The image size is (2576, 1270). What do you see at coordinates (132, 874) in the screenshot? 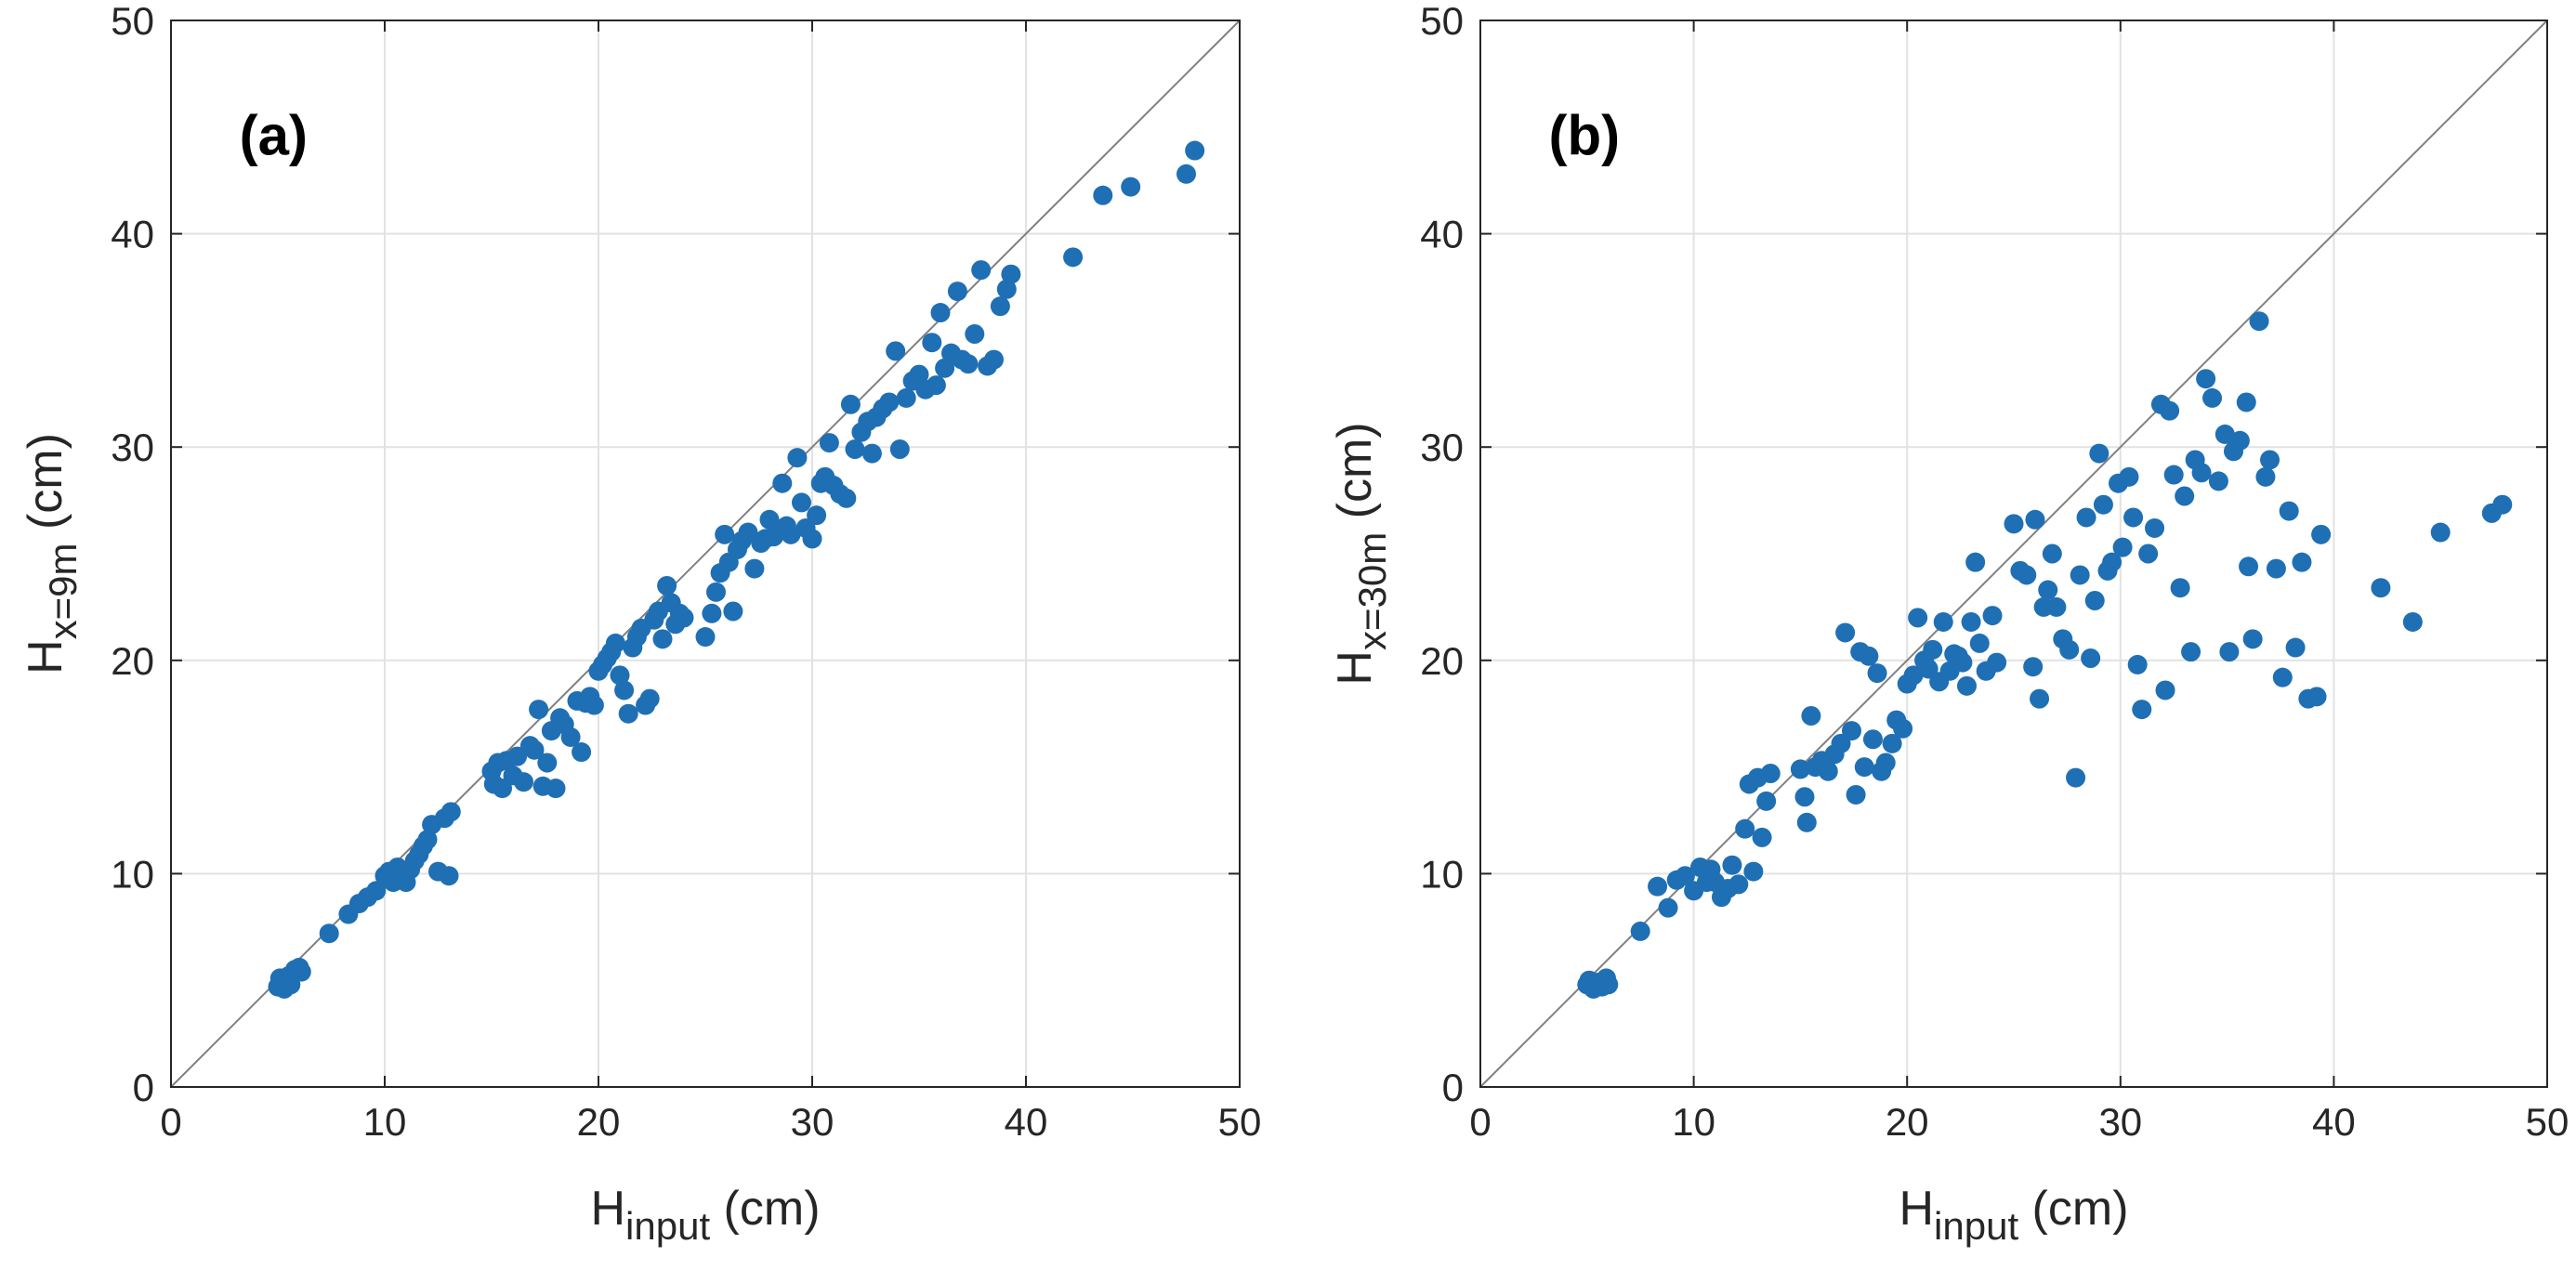
I see `y-tick-label: 10` at bounding box center [132, 874].